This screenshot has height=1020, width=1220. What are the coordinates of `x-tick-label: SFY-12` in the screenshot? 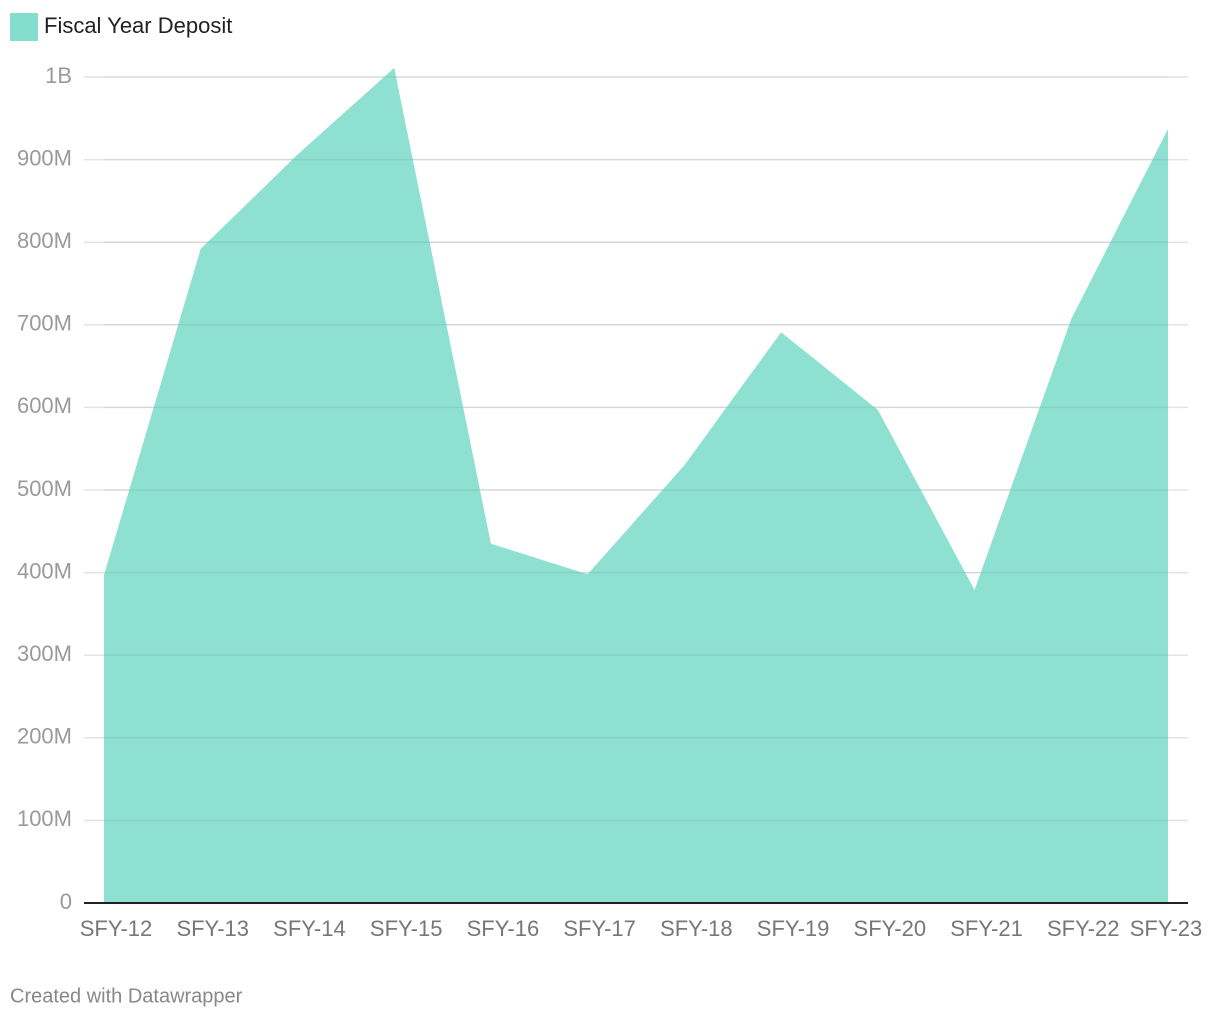 It's located at (116, 928).